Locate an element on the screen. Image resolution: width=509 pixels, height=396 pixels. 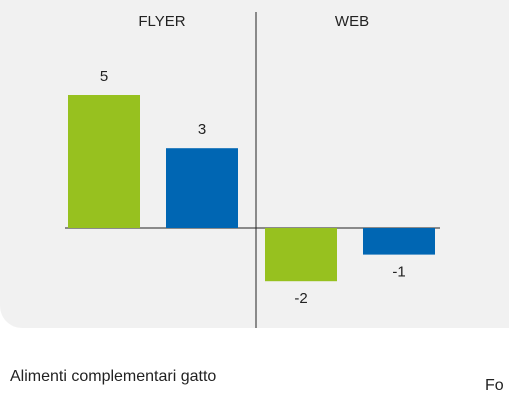
data-label-flyer-0: 5 is located at coordinates (104, 76).